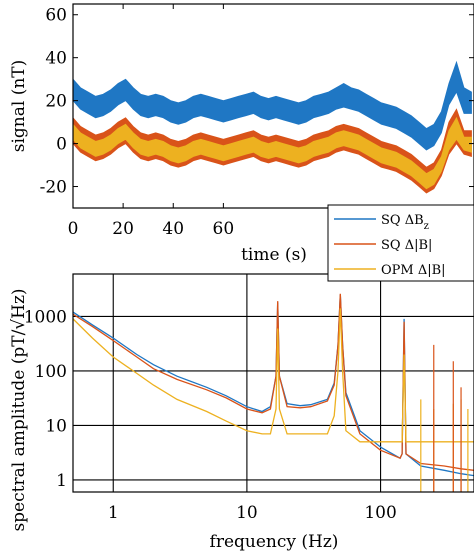  Describe the element at coordinates (173, 229) in the screenshot. I see `time-series-x-tick-label: 40` at that location.